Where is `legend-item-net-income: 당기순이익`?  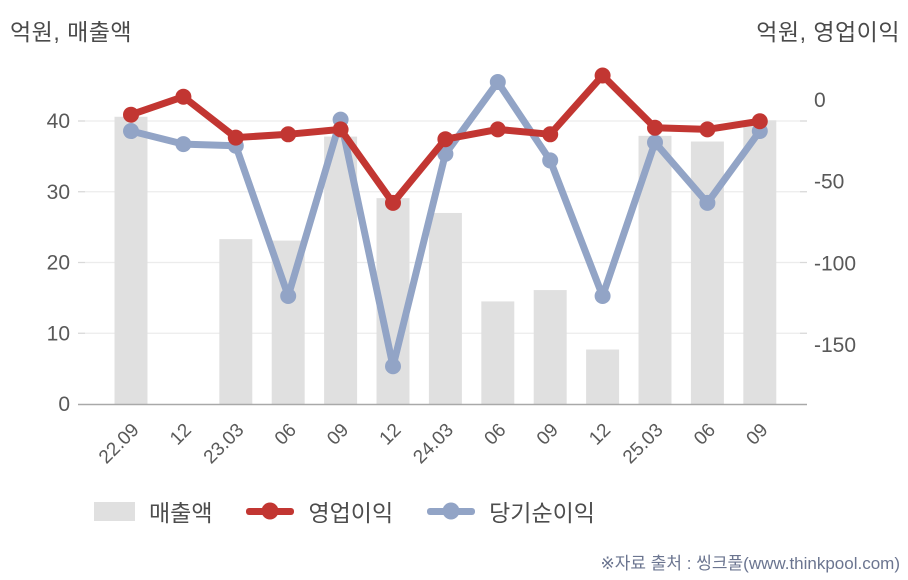
legend-item-net-income: 당기순이익 is located at coordinates (511, 511).